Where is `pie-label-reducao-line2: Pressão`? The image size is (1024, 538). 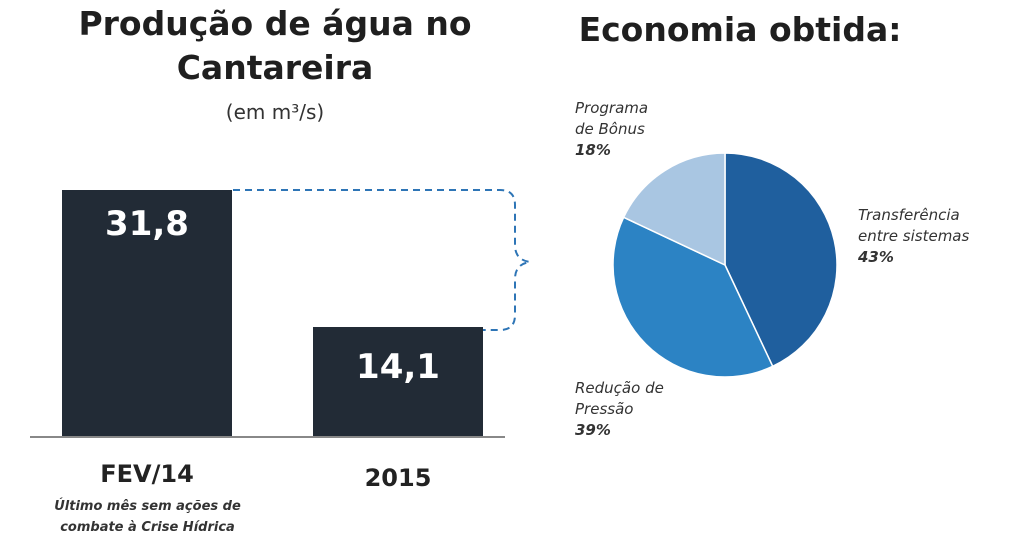
pie-label-reducao-line2: Pressão is located at coordinates (604, 409).